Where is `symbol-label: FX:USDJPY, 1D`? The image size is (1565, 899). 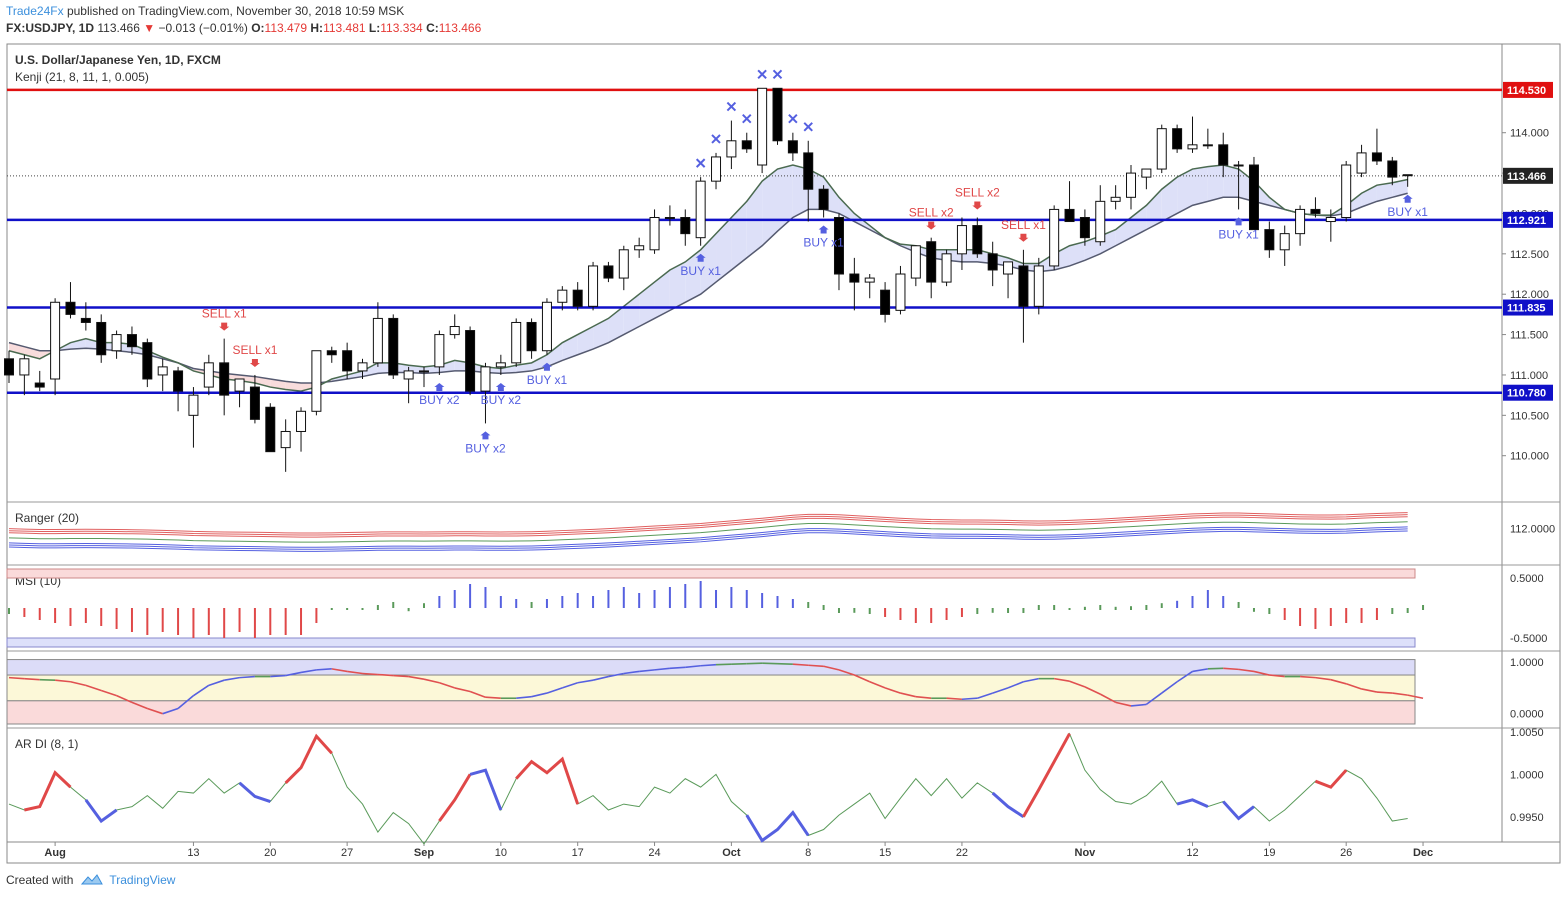 symbol-label: FX:USDJPY, 1D is located at coordinates (50, 28).